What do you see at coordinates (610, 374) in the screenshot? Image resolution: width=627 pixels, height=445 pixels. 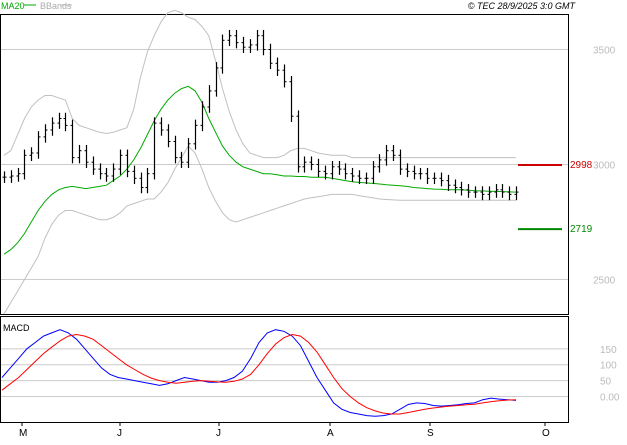 I see `macd-axis-labels: 150 100 50 0.00` at bounding box center [610, 374].